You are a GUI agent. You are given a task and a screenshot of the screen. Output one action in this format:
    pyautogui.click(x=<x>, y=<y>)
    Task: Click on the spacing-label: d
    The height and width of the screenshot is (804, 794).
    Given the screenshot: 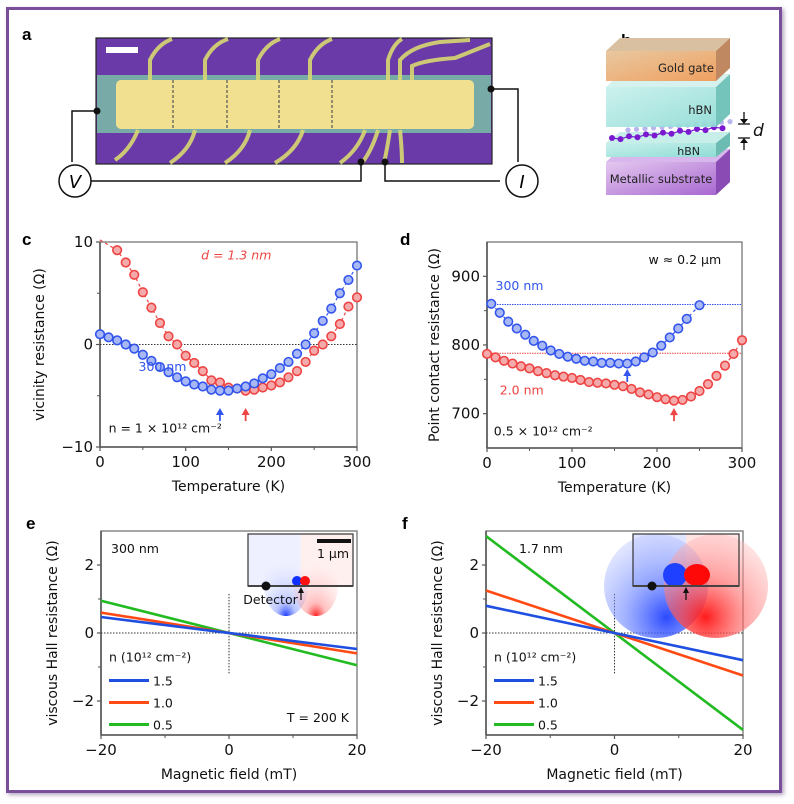 What is the action you would take?
    pyautogui.click(x=758, y=131)
    